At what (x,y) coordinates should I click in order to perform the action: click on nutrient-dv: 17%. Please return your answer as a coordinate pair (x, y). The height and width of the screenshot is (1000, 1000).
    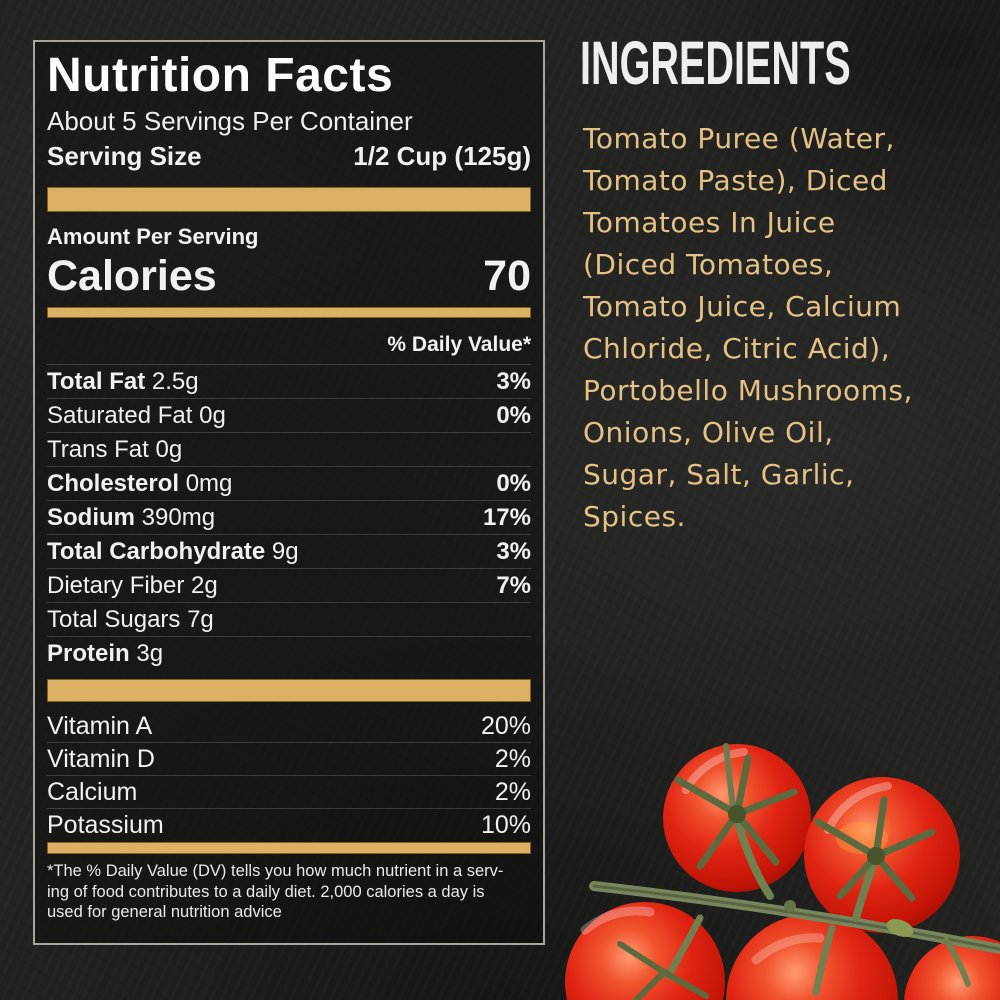
    Looking at the image, I should click on (506, 517).